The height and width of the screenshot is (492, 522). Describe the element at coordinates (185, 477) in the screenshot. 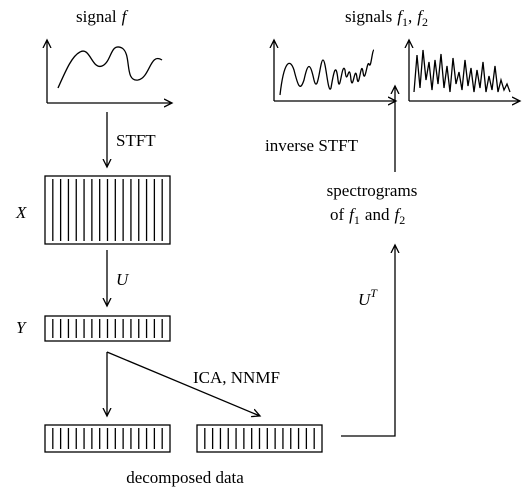

I see `decomposed-label: decomposed data` at that location.